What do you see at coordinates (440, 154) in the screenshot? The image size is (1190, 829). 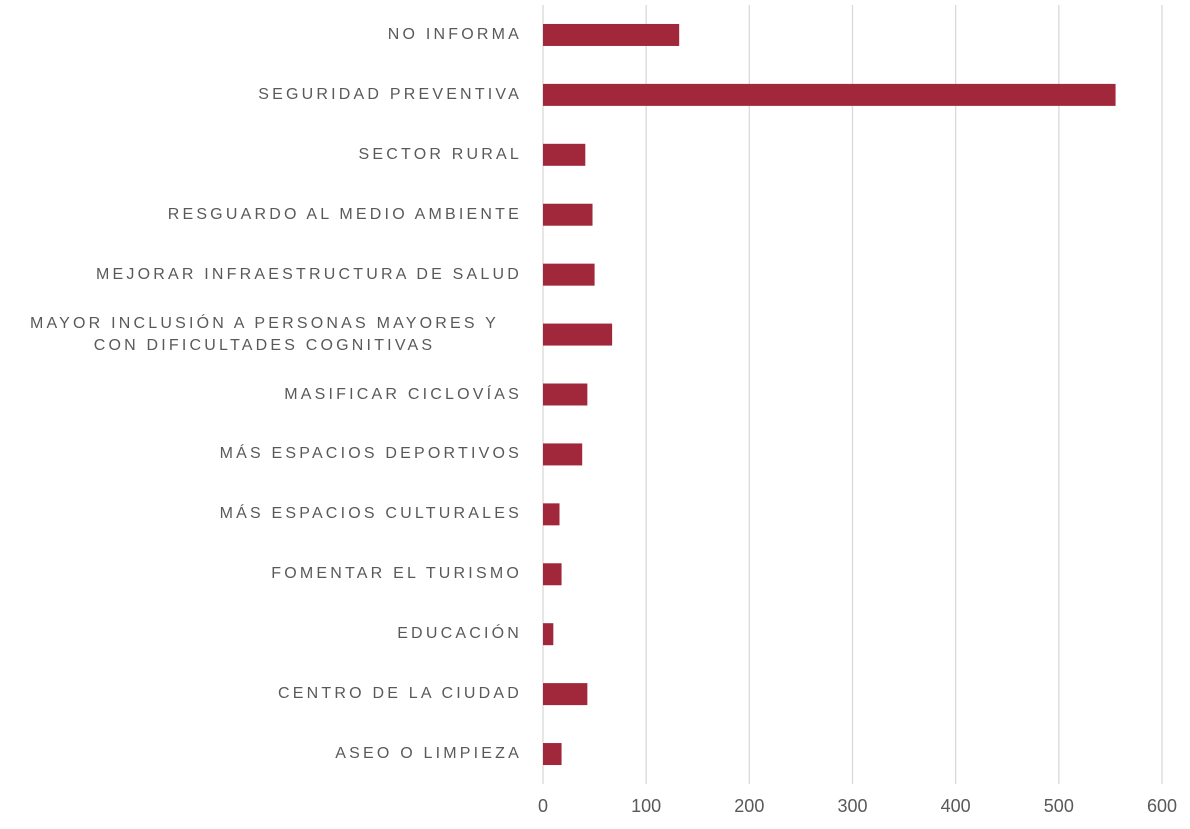 I see `y-tick-label: SECTOR RURAL` at bounding box center [440, 154].